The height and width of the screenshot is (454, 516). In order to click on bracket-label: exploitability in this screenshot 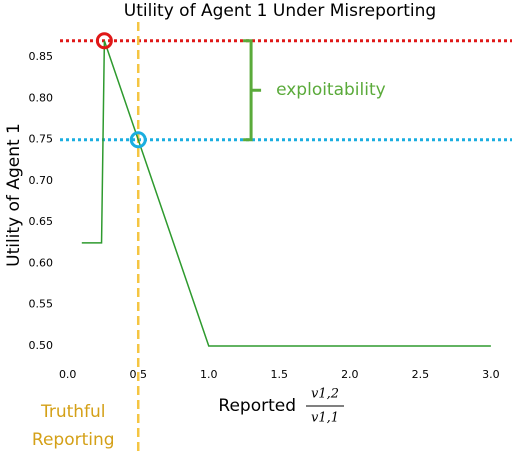, I will do `click(331, 90)`.